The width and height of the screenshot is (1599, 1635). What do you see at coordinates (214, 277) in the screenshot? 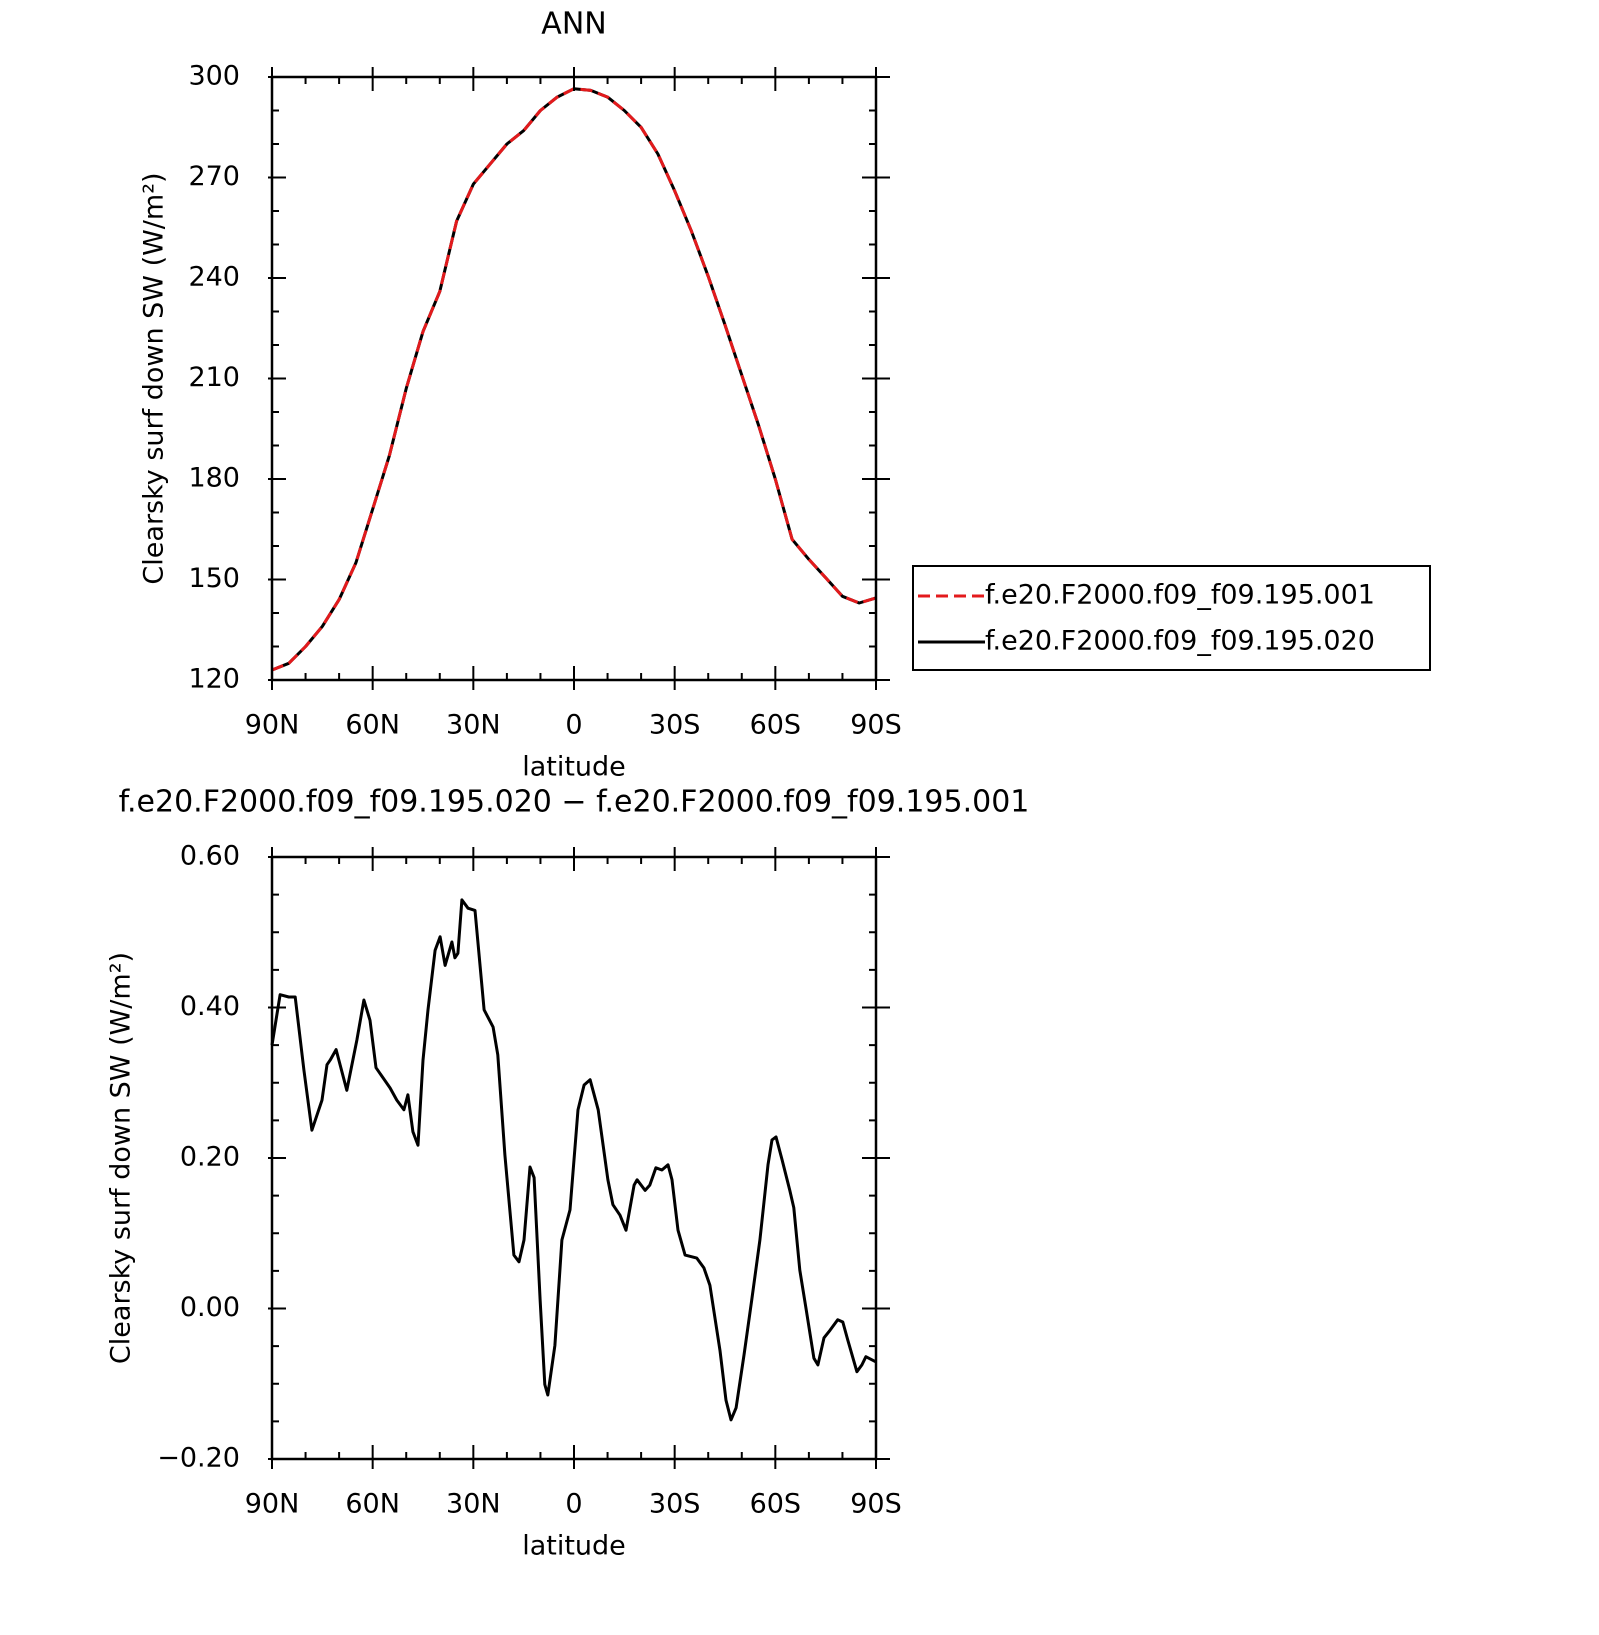
I see `y-tick-label: 240` at bounding box center [214, 277].